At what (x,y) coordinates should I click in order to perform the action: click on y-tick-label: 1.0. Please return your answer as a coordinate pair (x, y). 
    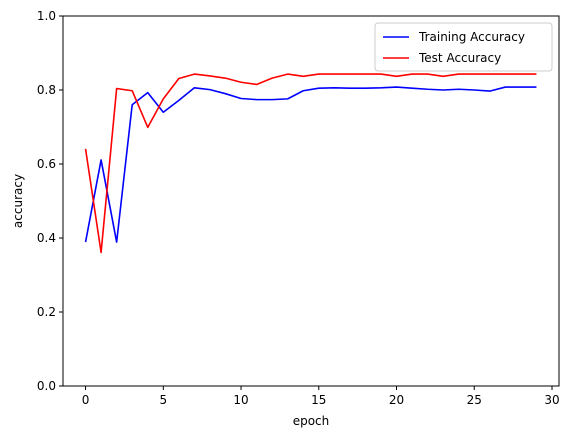
    Looking at the image, I should click on (46, 16).